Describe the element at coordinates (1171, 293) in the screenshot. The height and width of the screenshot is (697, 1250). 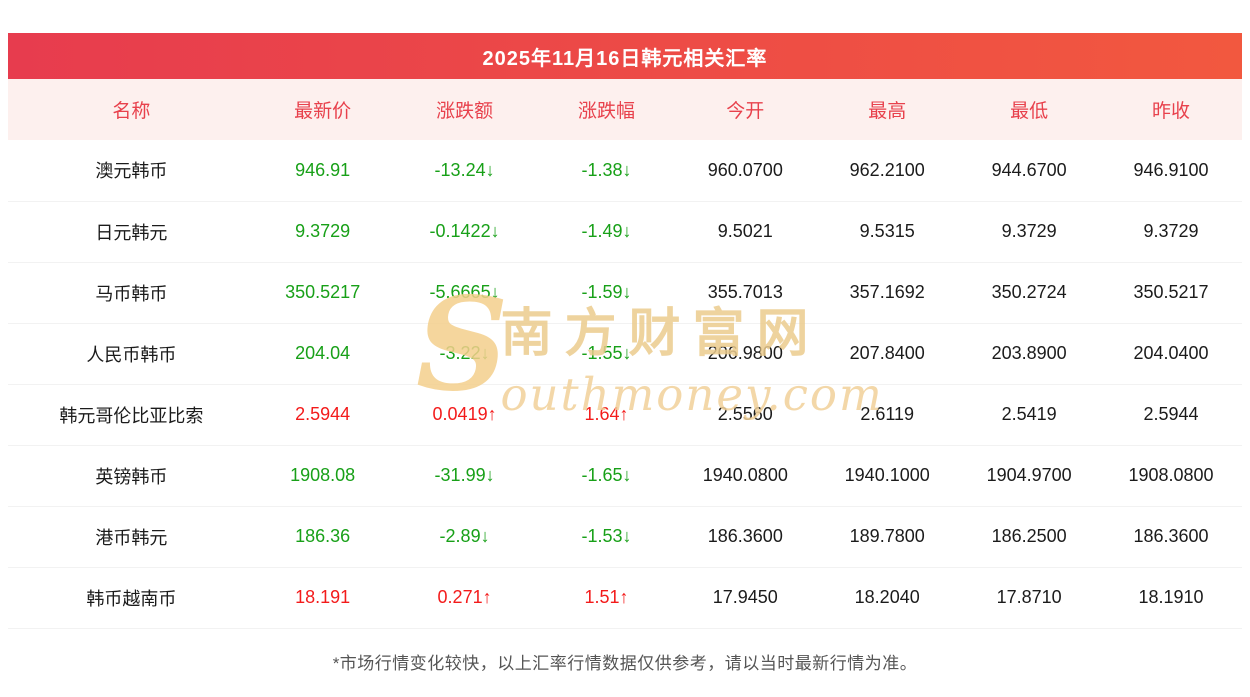
I see `prev-close-cell: 350.5217` at that location.